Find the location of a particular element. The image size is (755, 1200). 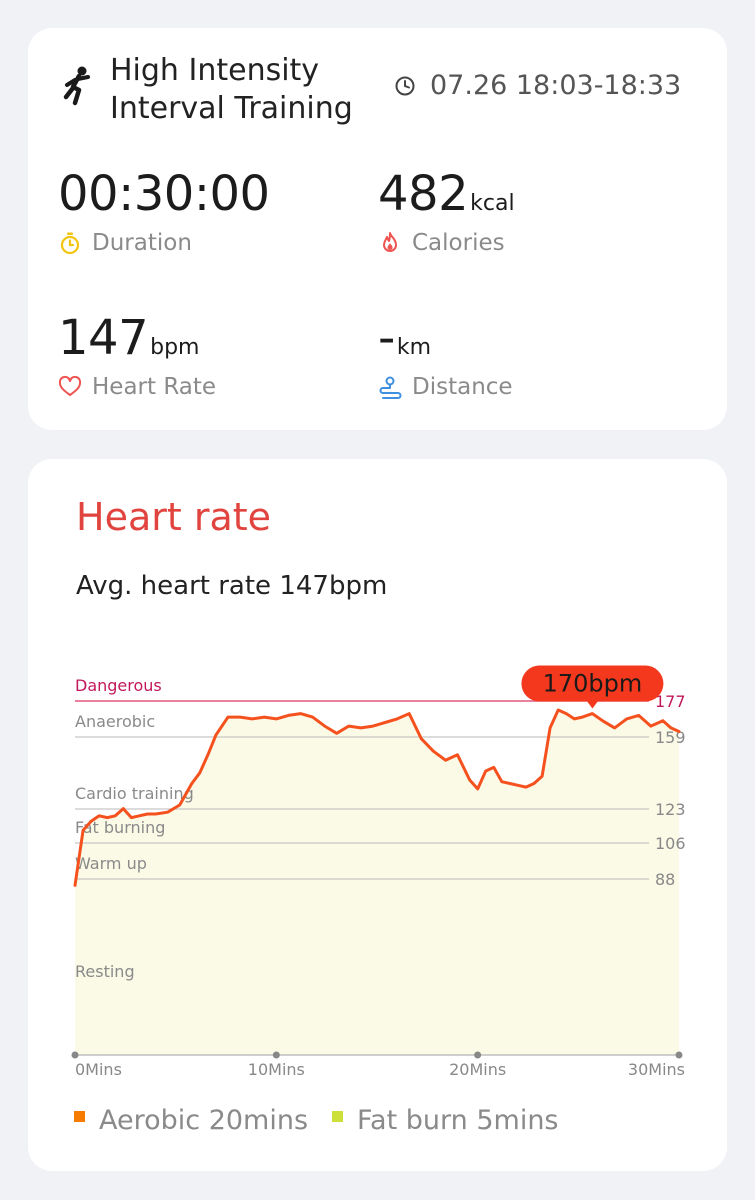

heart-rate-value: 147 is located at coordinates (103, 338).